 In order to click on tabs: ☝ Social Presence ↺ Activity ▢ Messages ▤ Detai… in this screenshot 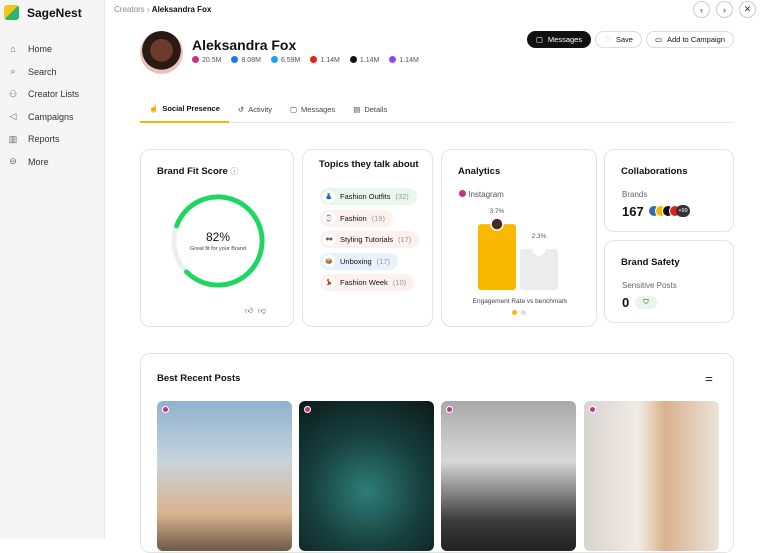, I will do `click(437, 109)`.